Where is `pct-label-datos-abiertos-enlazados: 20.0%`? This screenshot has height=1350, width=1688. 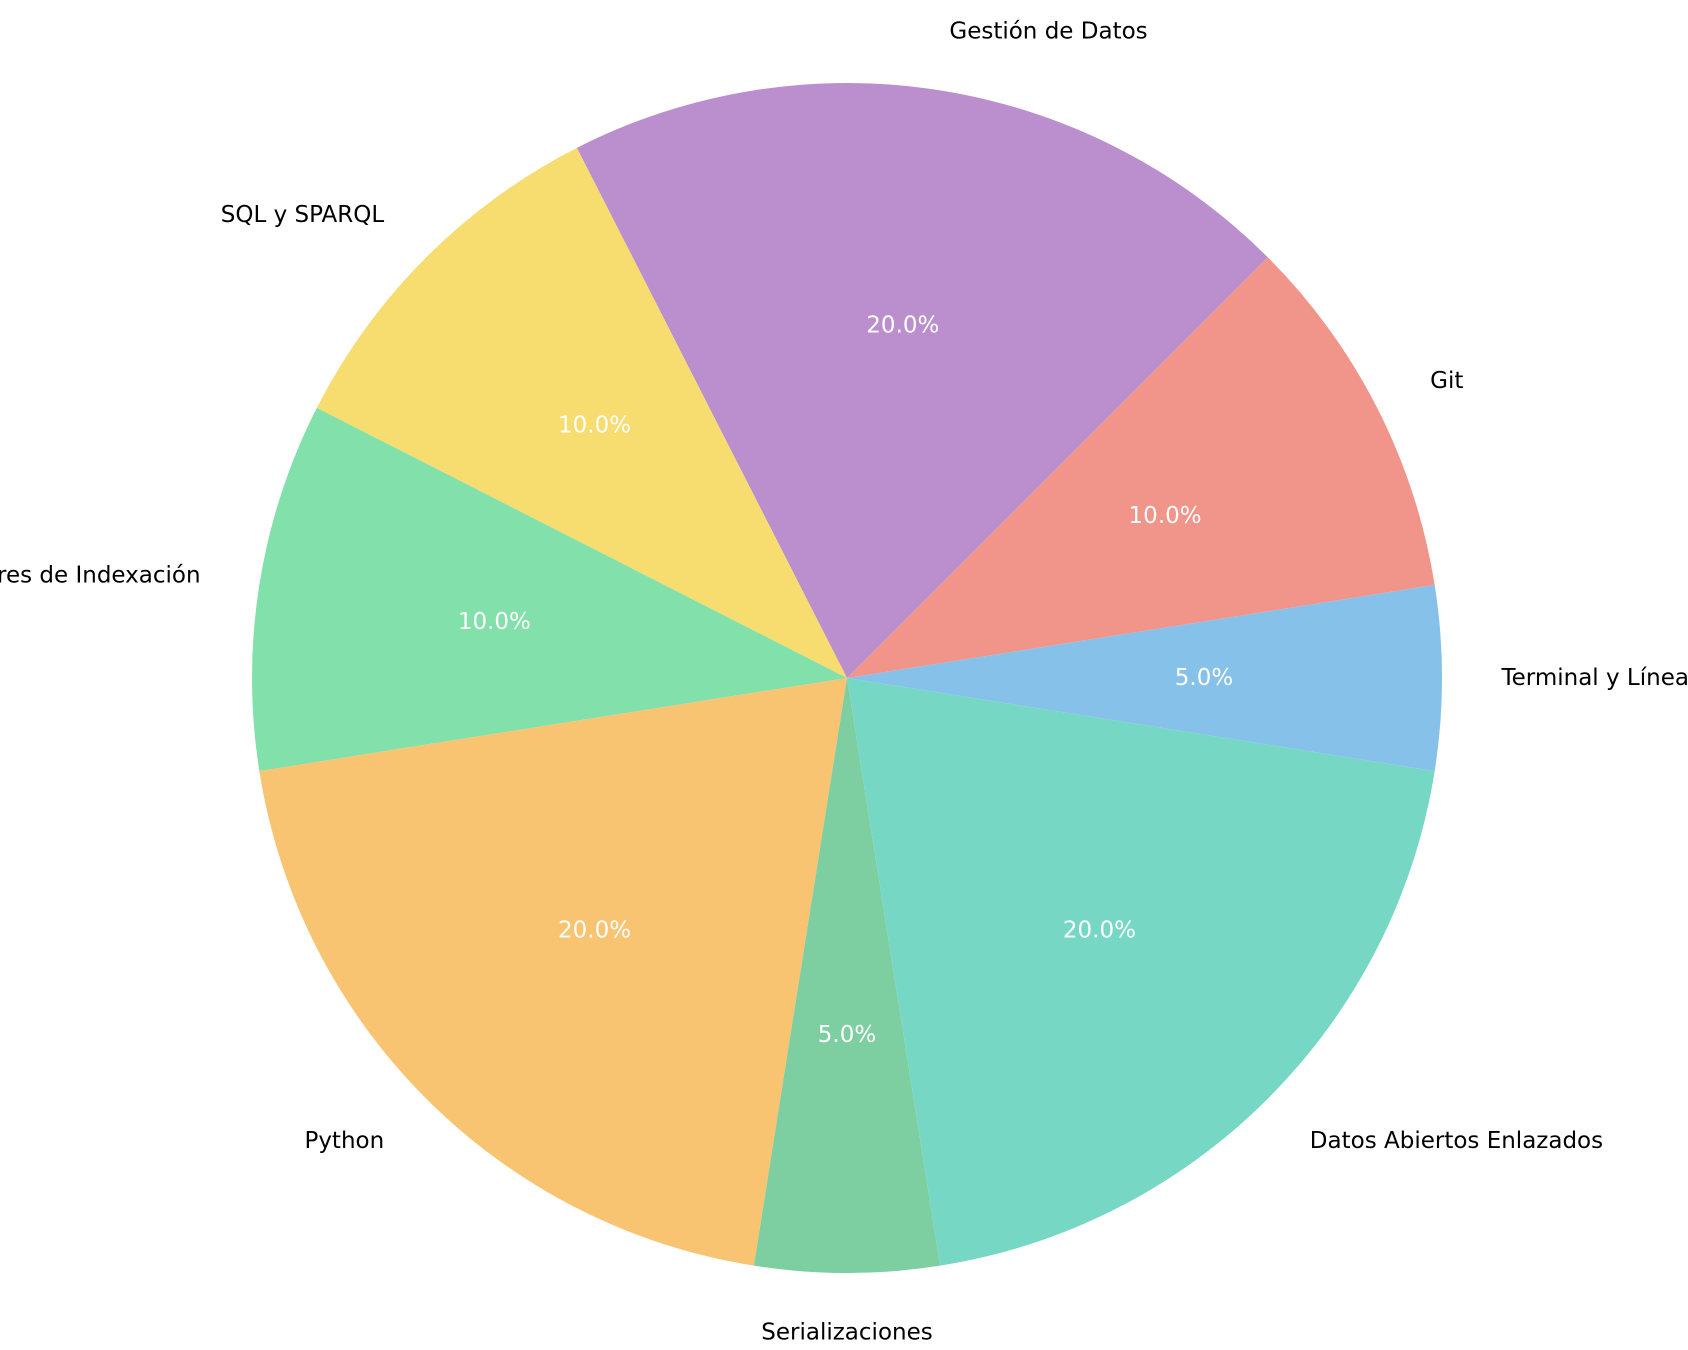 pct-label-datos-abiertos-enlazados: 20.0% is located at coordinates (1099, 930).